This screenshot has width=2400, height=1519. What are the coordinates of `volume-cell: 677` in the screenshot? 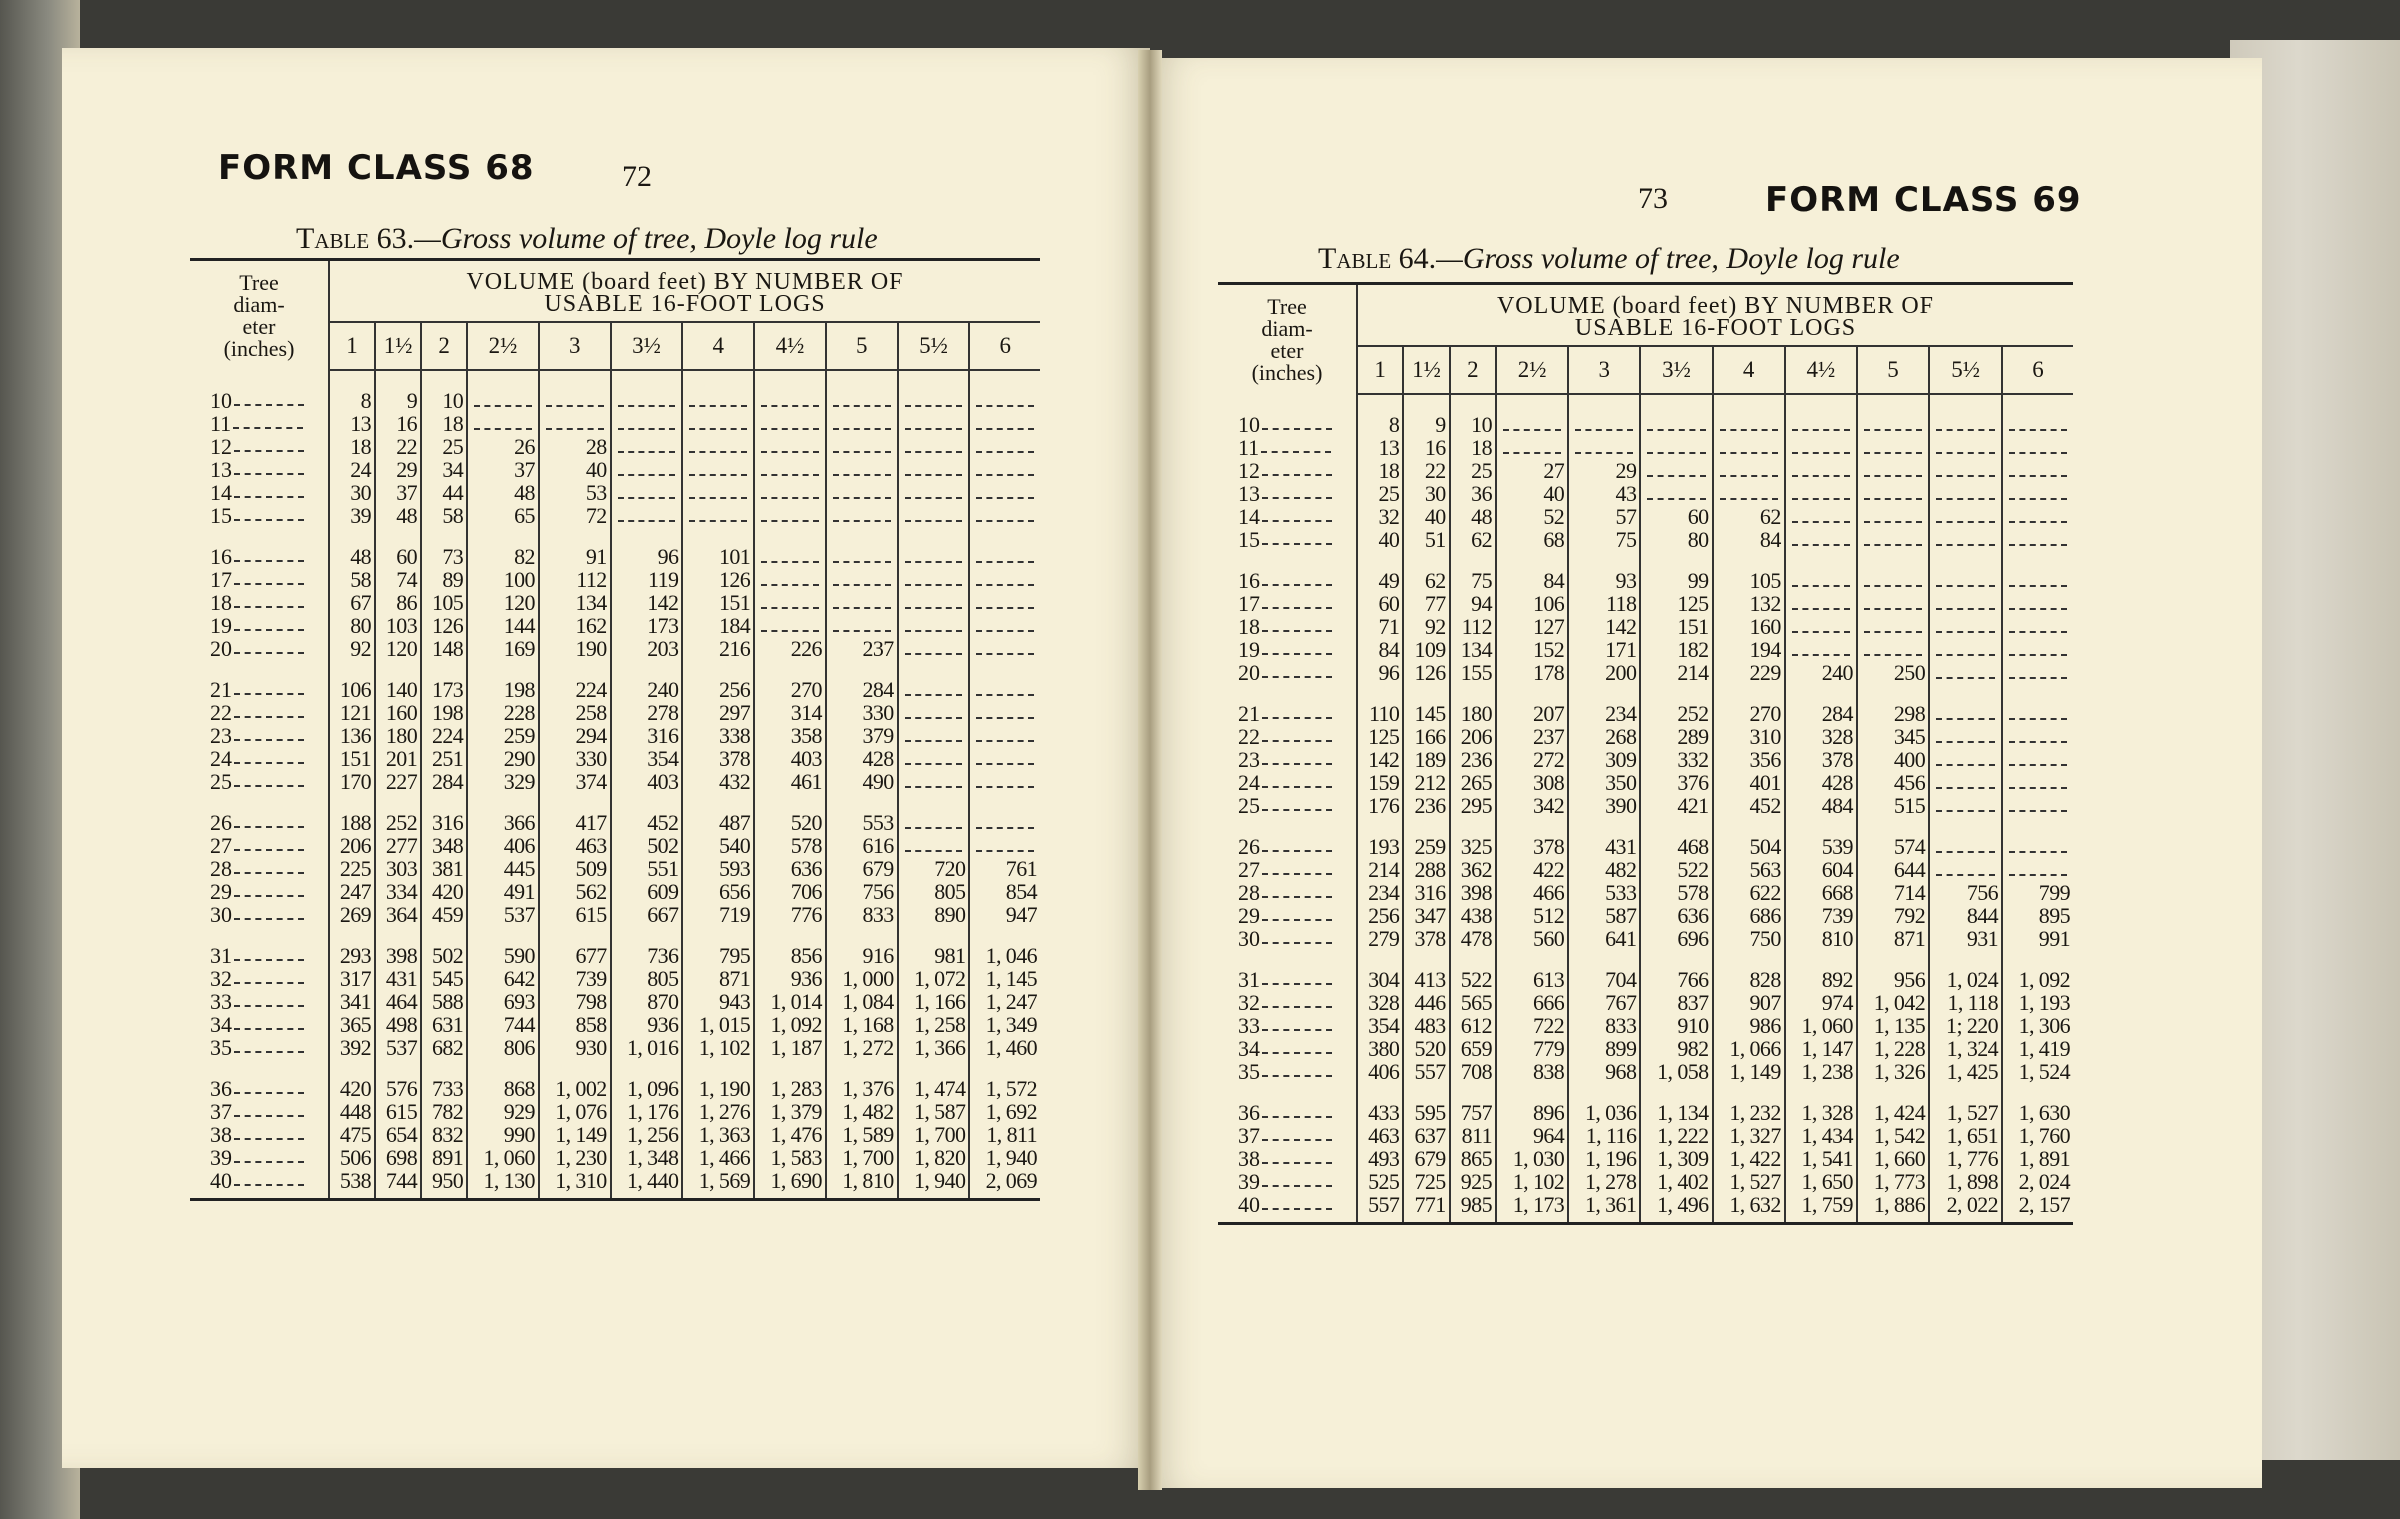 It's located at (575, 955).